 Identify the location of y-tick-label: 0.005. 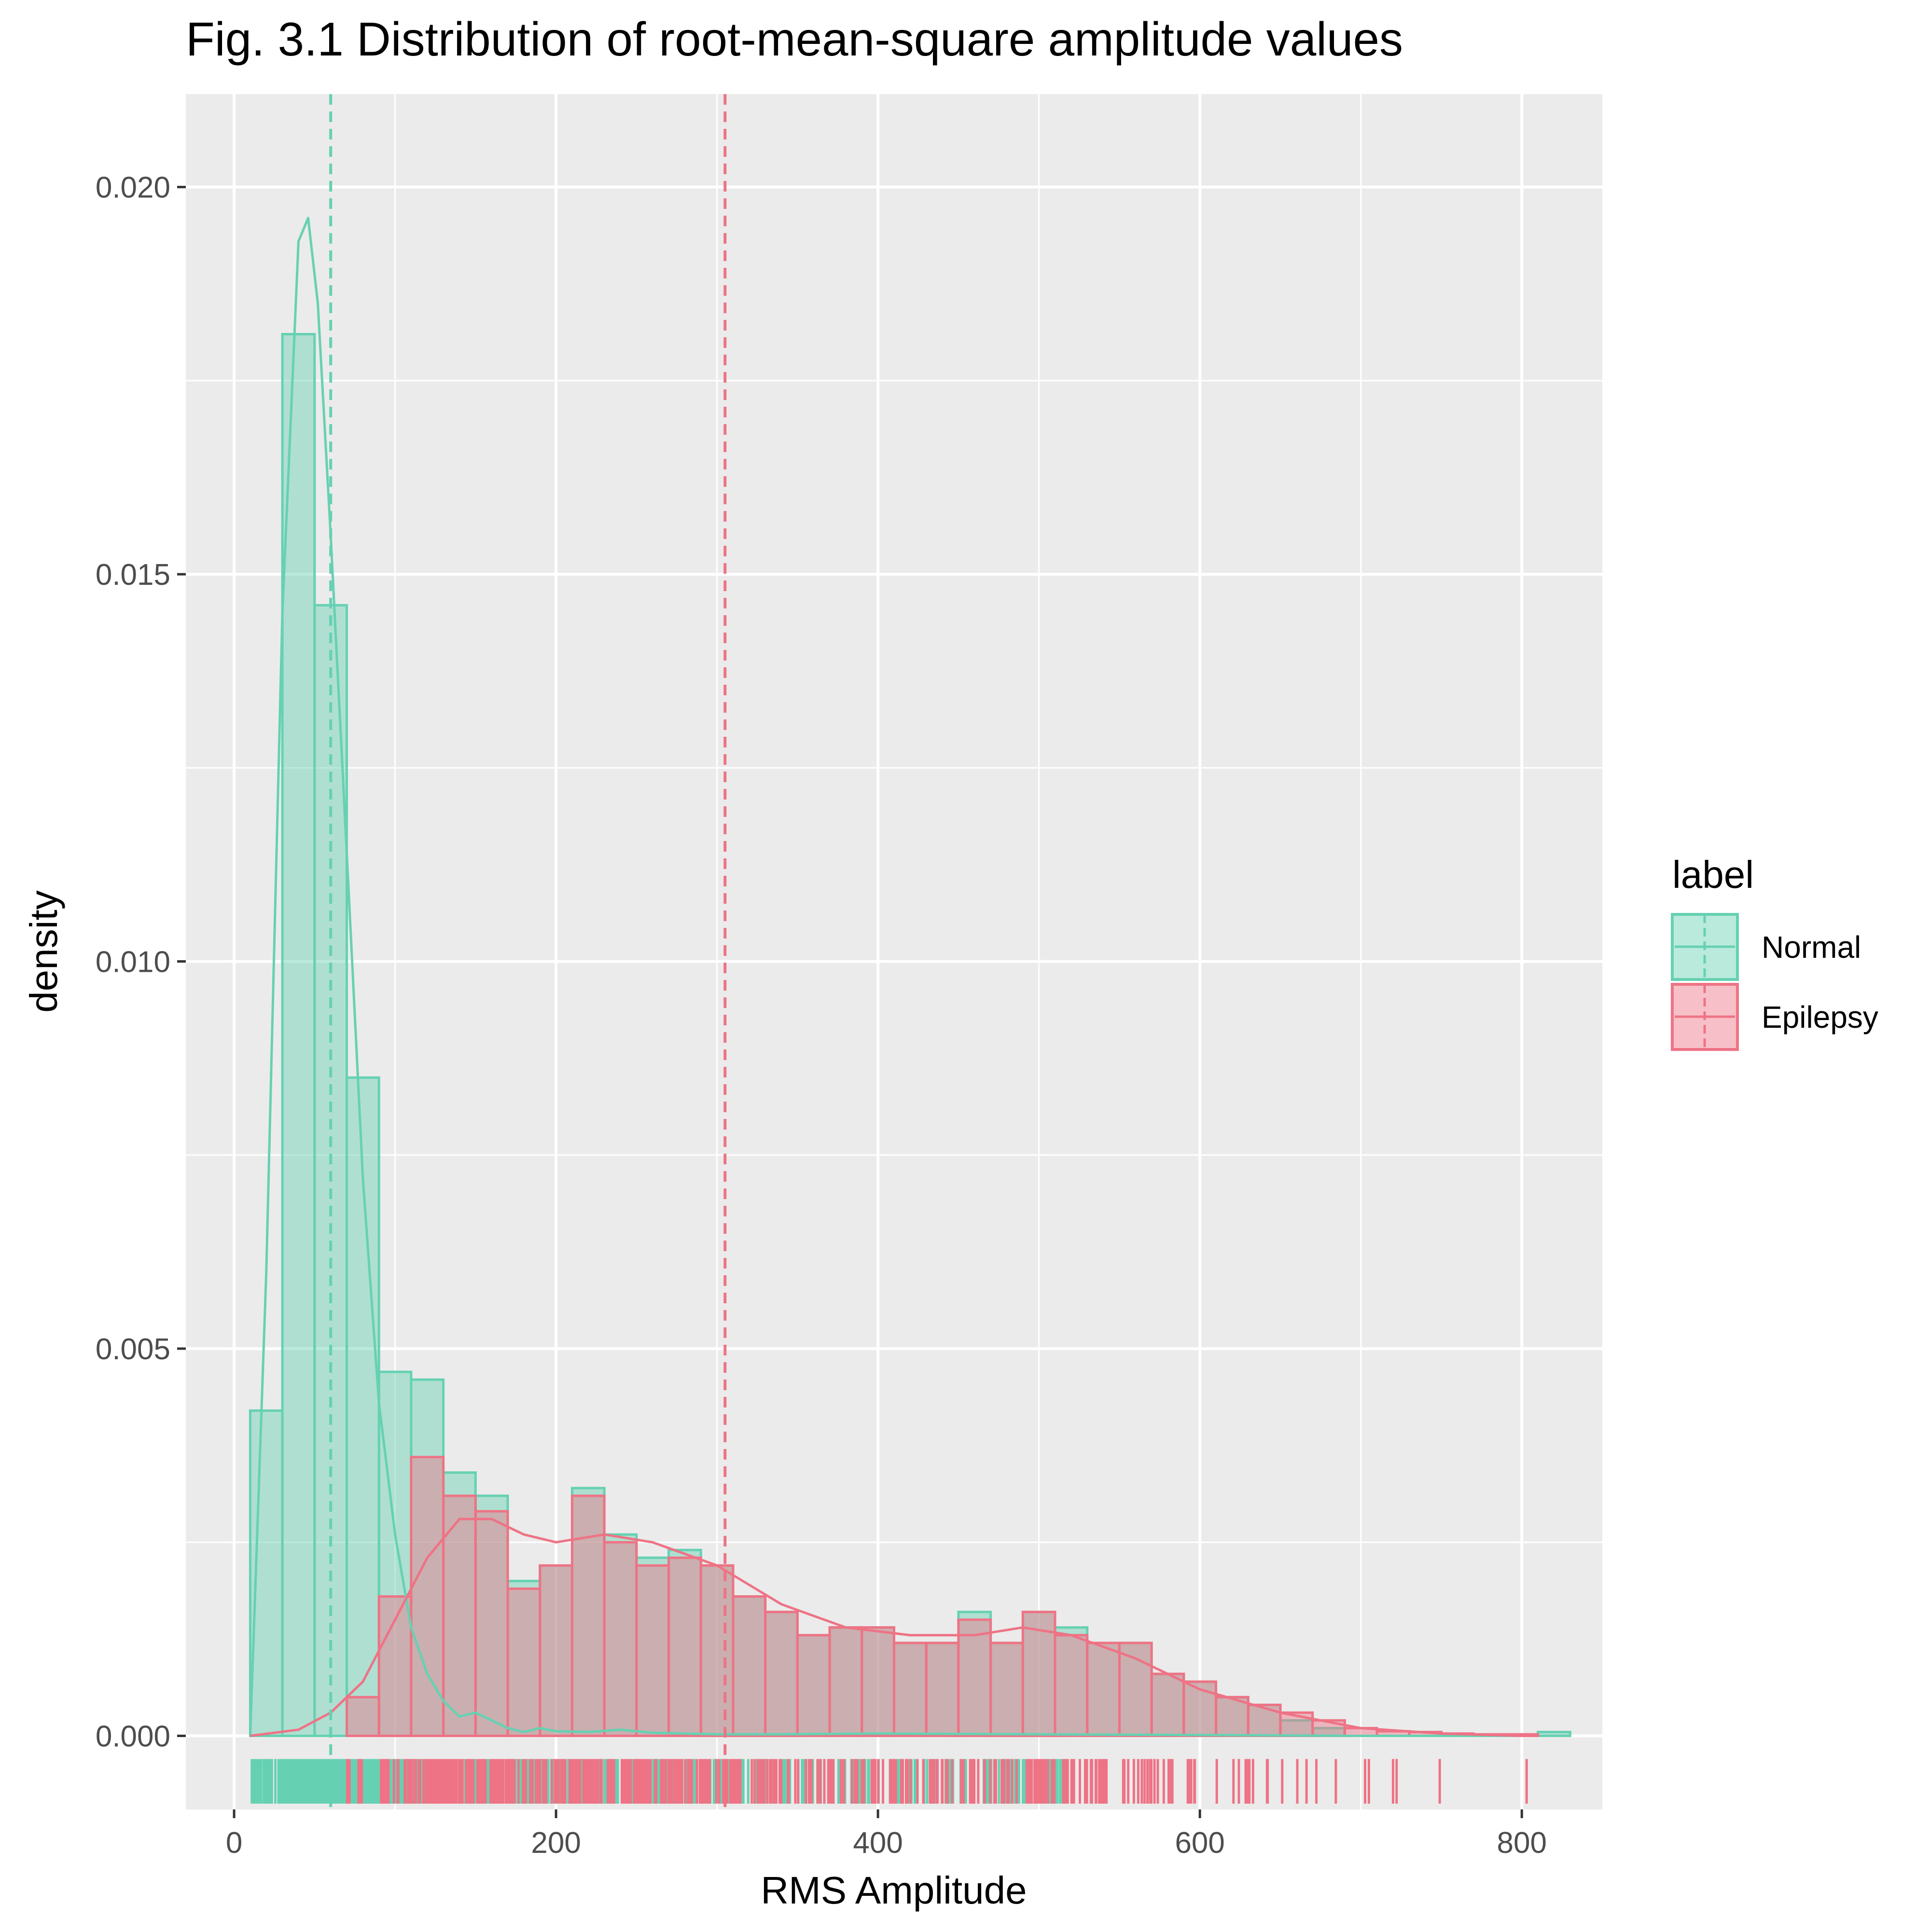
(133, 1349).